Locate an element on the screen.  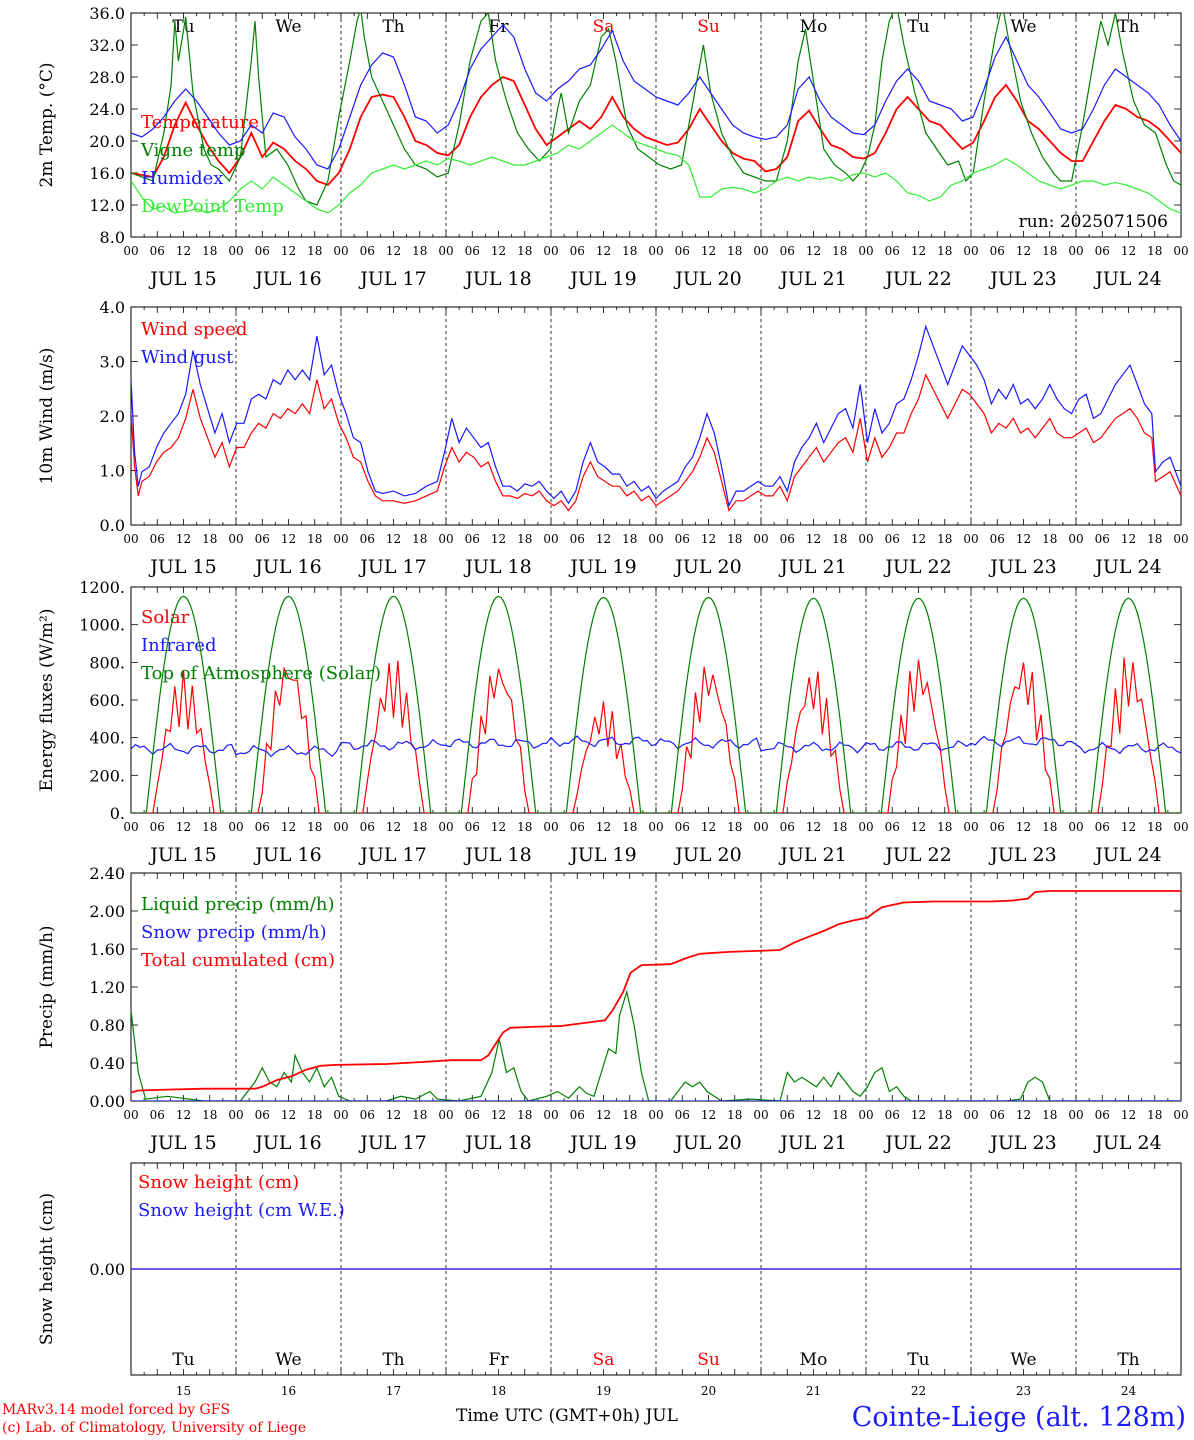
weekday-label: Su is located at coordinates (708, 1360).